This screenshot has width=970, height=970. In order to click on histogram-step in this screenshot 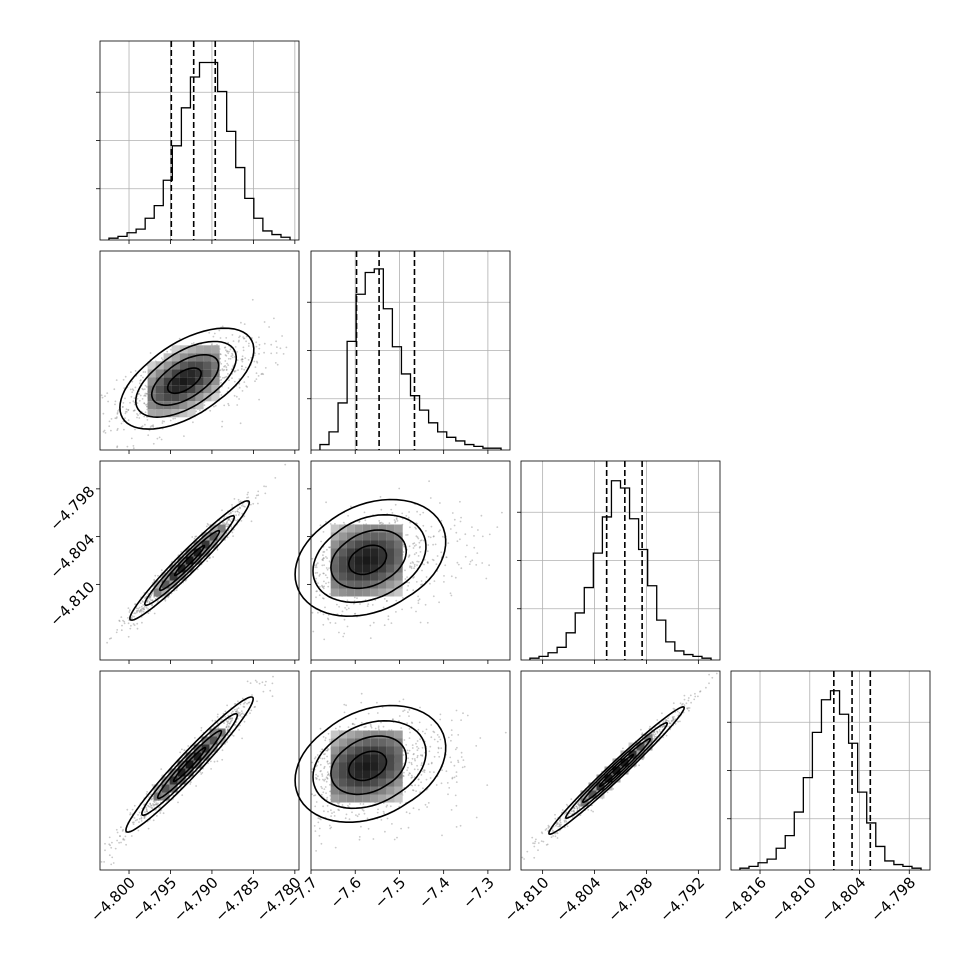, I will do `click(620, 570)`.